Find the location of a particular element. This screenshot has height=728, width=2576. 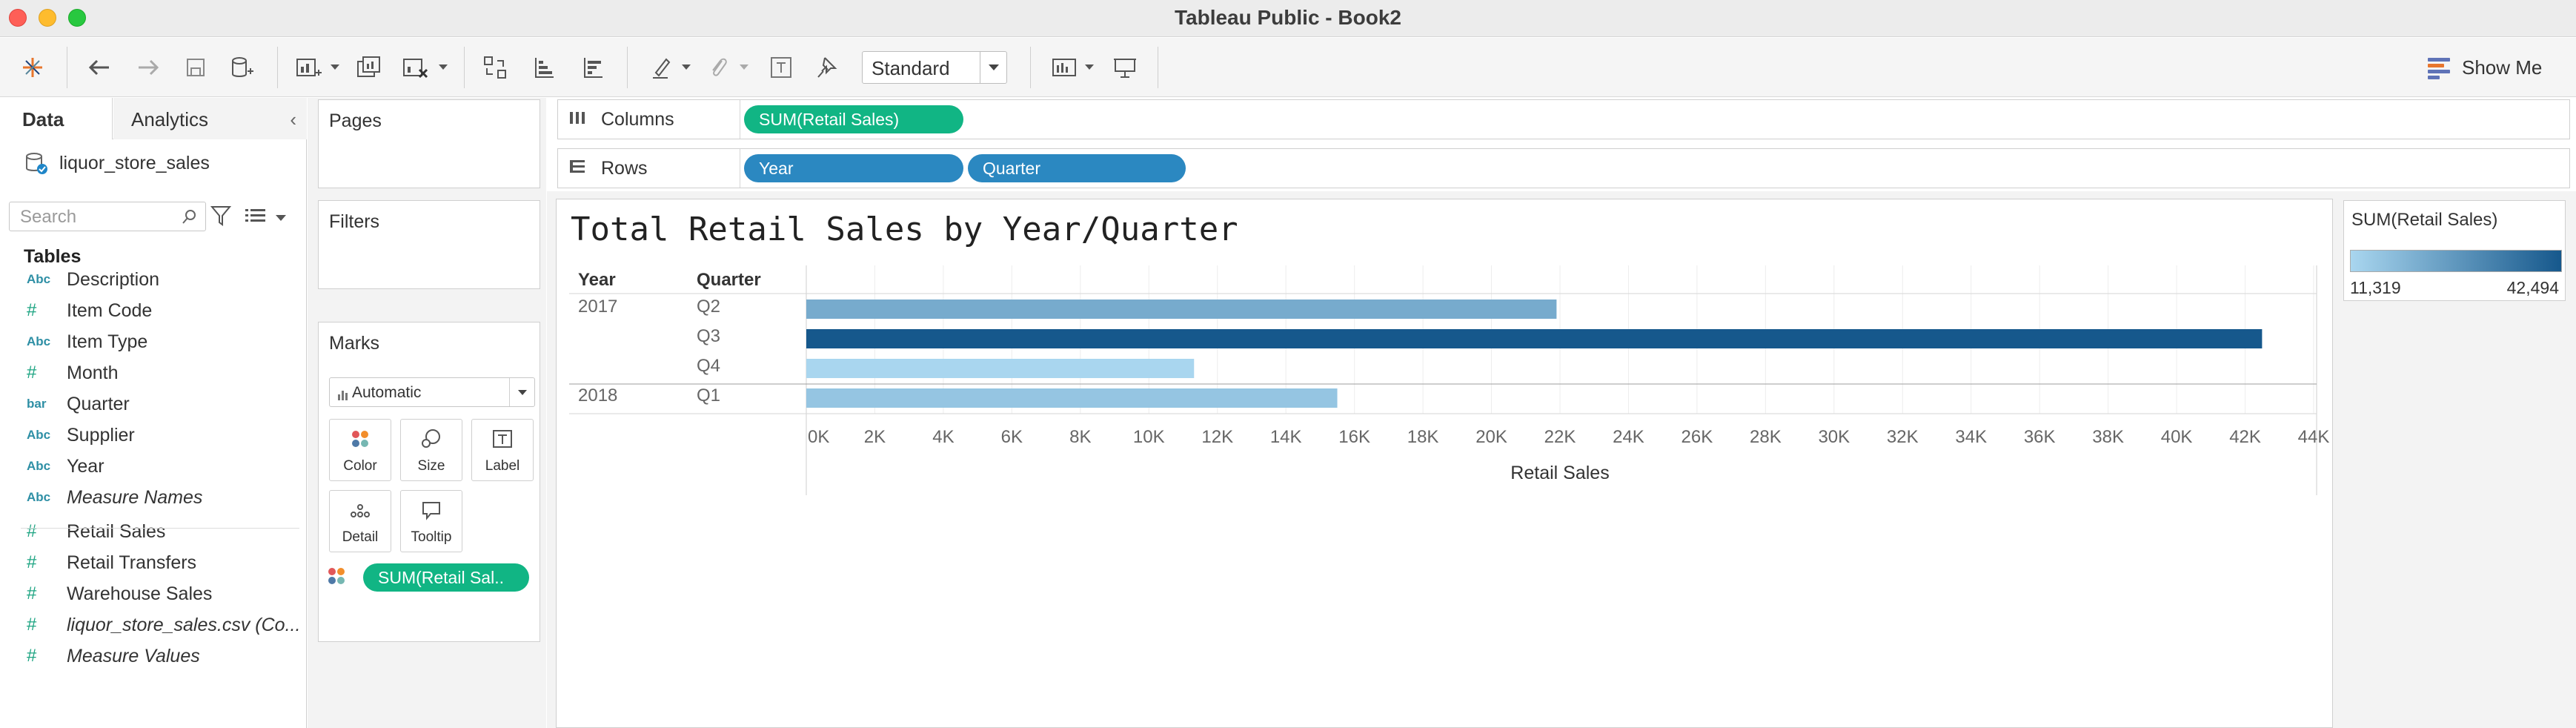

group-dropdown-icon is located at coordinates (744, 67).